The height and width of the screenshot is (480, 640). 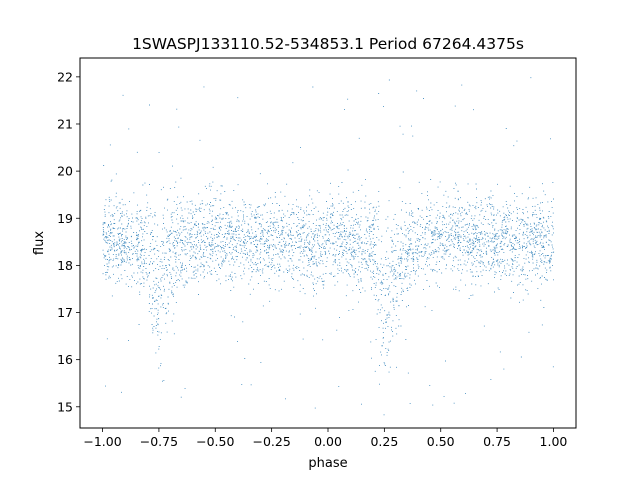 What do you see at coordinates (328, 441) in the screenshot?
I see `x-tick-label: 0.00` at bounding box center [328, 441].